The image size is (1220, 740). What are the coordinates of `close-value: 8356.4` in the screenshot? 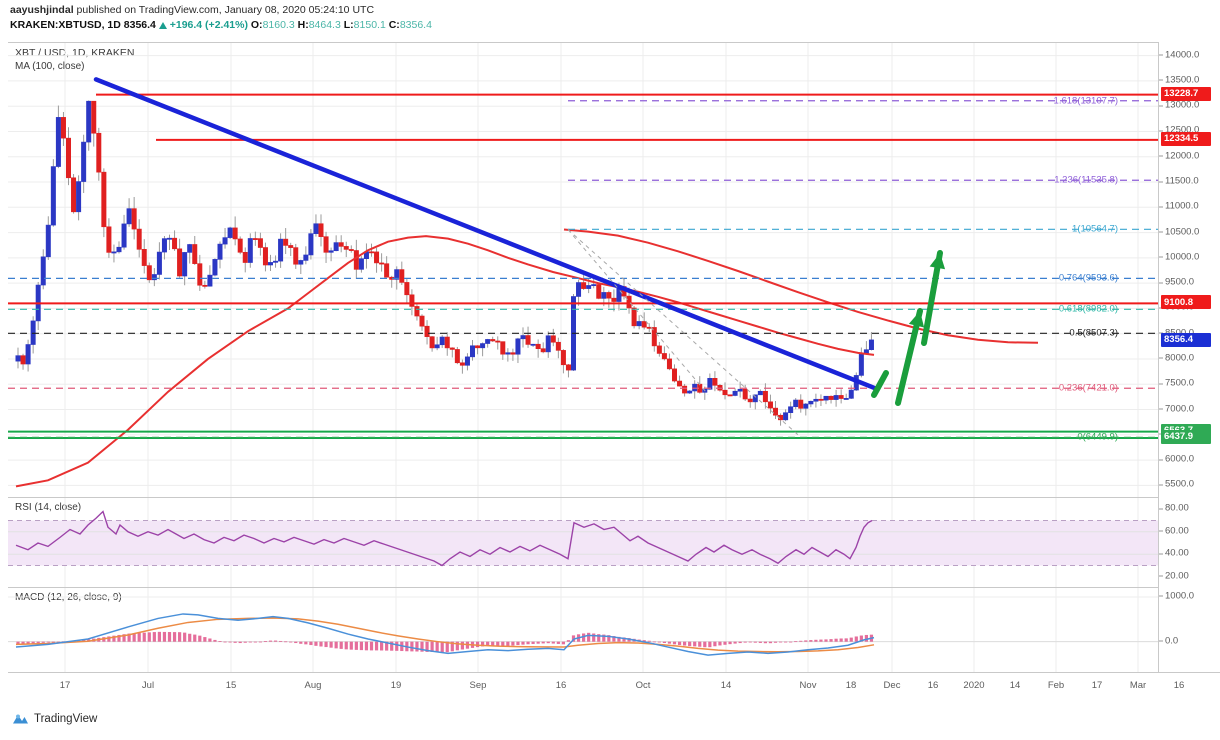 It's located at (415, 25).